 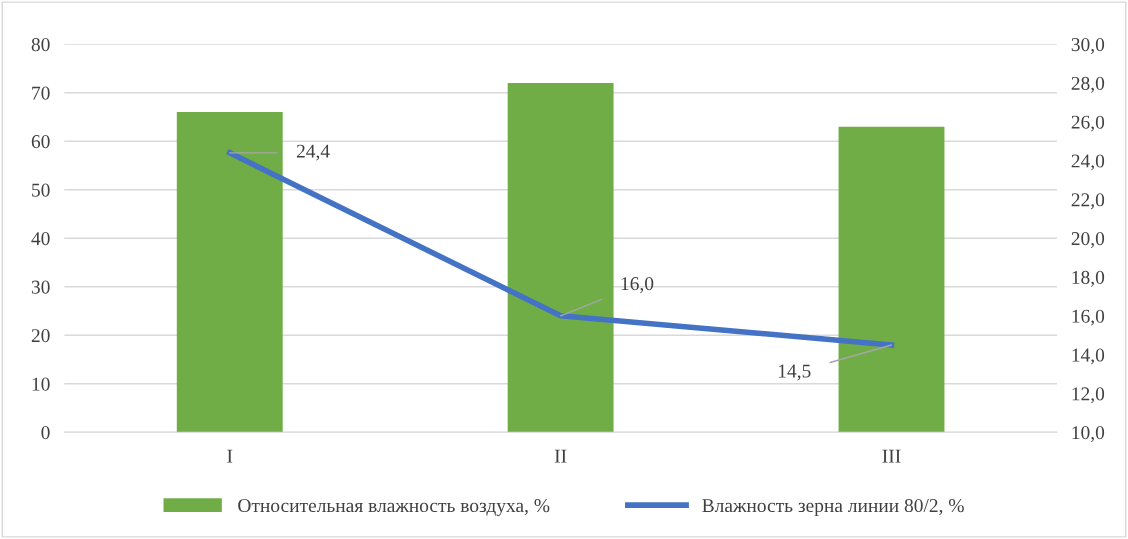 What do you see at coordinates (833, 507) in the screenshot?
I see `legend-label: Влажность зерна линии 80/2, %` at bounding box center [833, 507].